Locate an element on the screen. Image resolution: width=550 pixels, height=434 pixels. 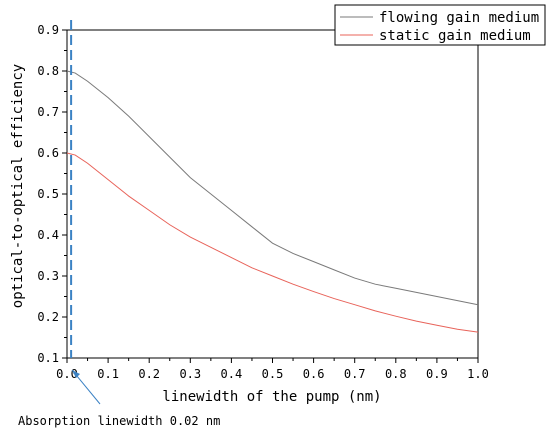
x-tick-label: 0.5 is located at coordinates (273, 374).